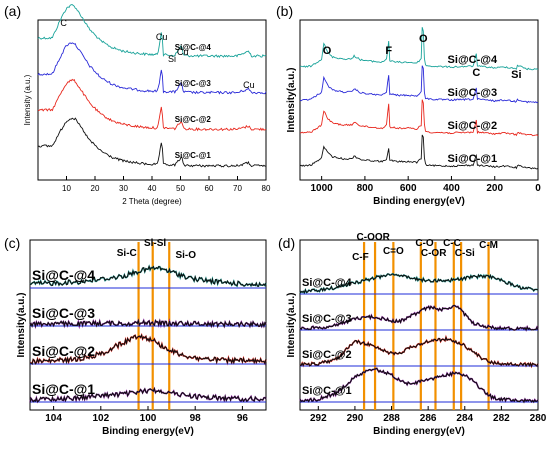 This screenshot has width=550, height=455. I want to click on x-tick-label: 100, so click(148, 418).